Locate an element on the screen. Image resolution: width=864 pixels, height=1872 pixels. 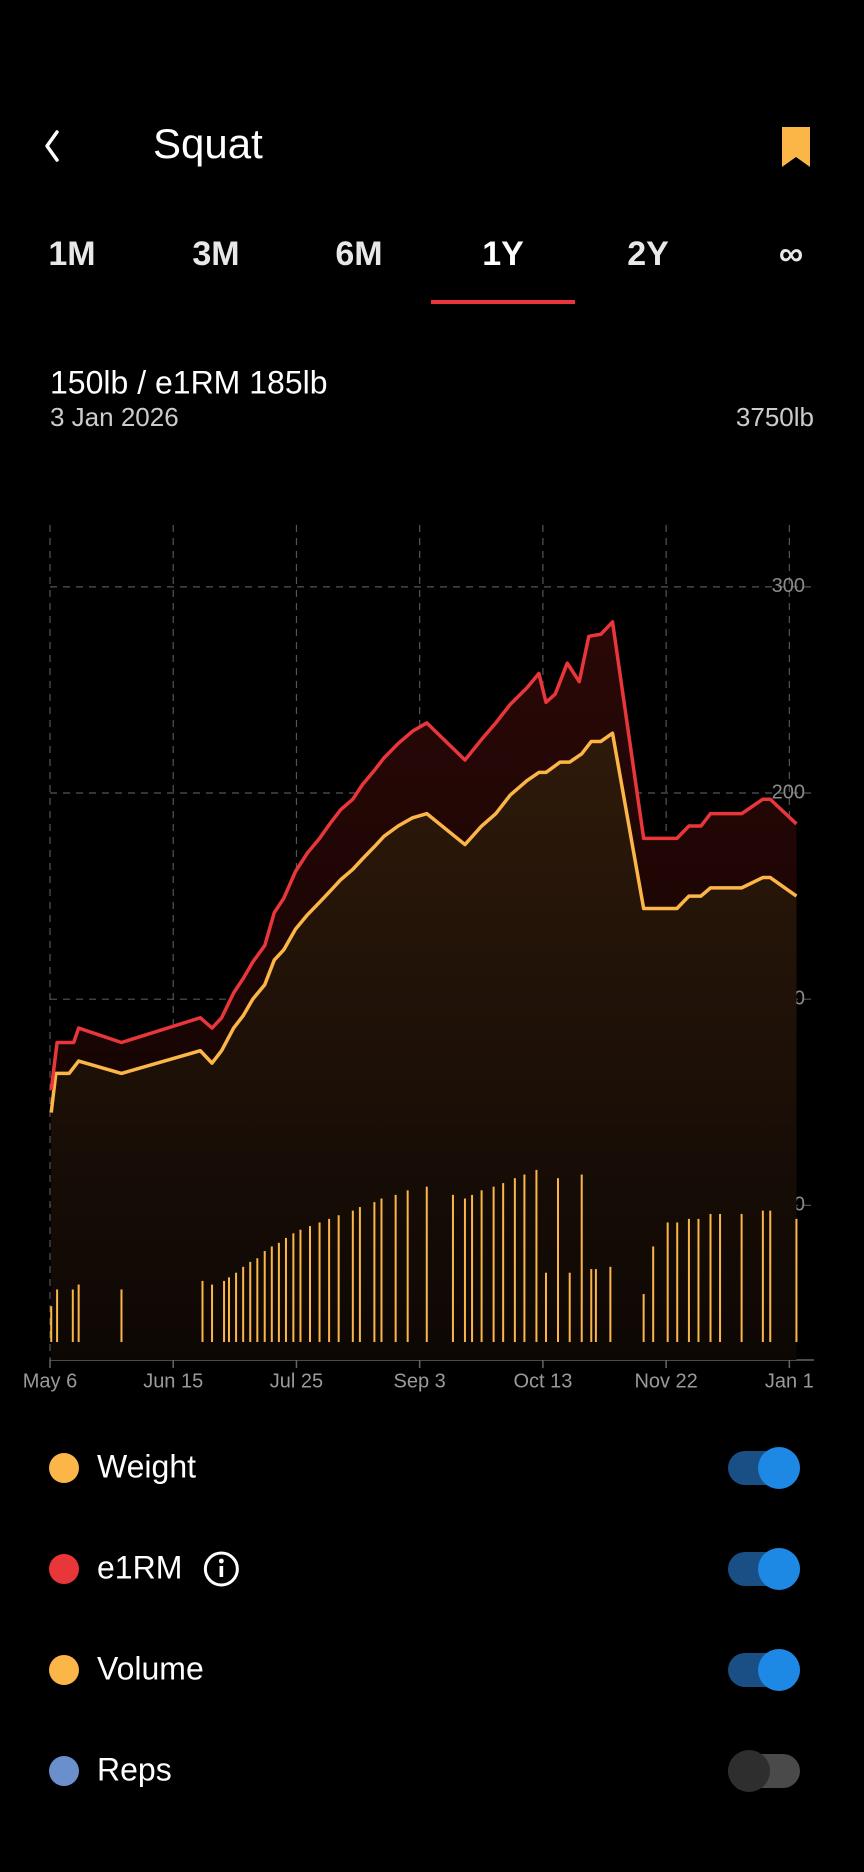
legend-label: Reps is located at coordinates (134, 1769).